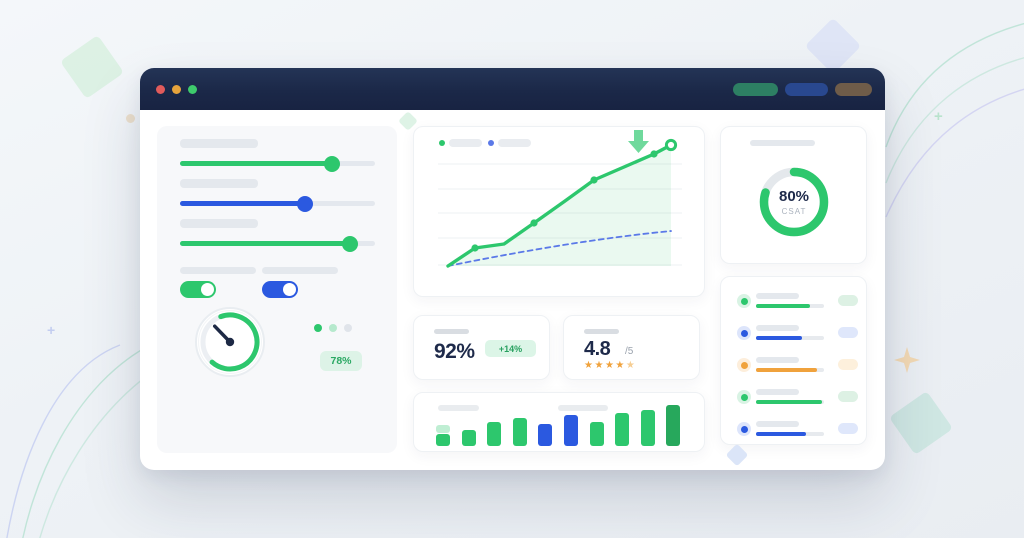 The width and height of the screenshot is (1024, 538). Describe the element at coordinates (289, 289) in the screenshot. I see `toggle-2-knob` at that location.